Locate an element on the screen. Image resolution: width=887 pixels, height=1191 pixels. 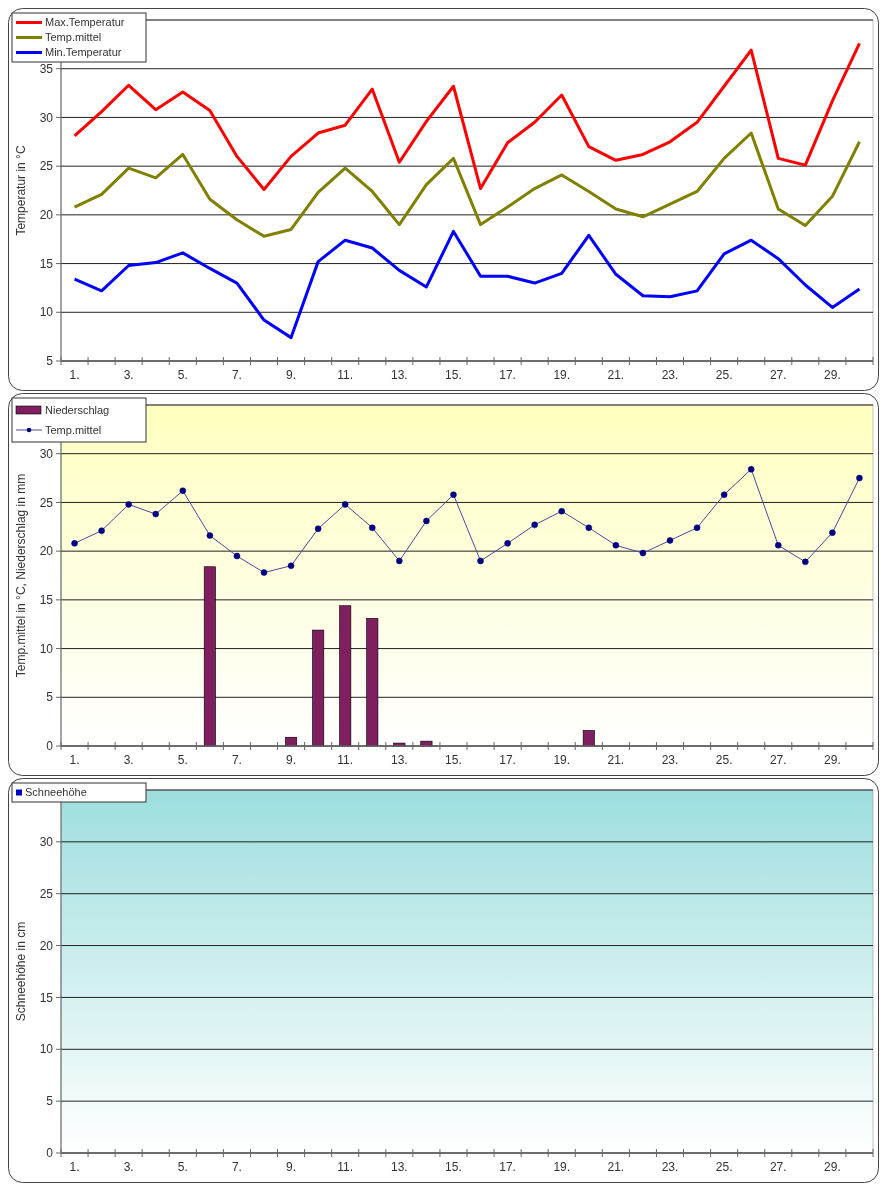
y-tick-label: 35 is located at coordinates (46, 68).